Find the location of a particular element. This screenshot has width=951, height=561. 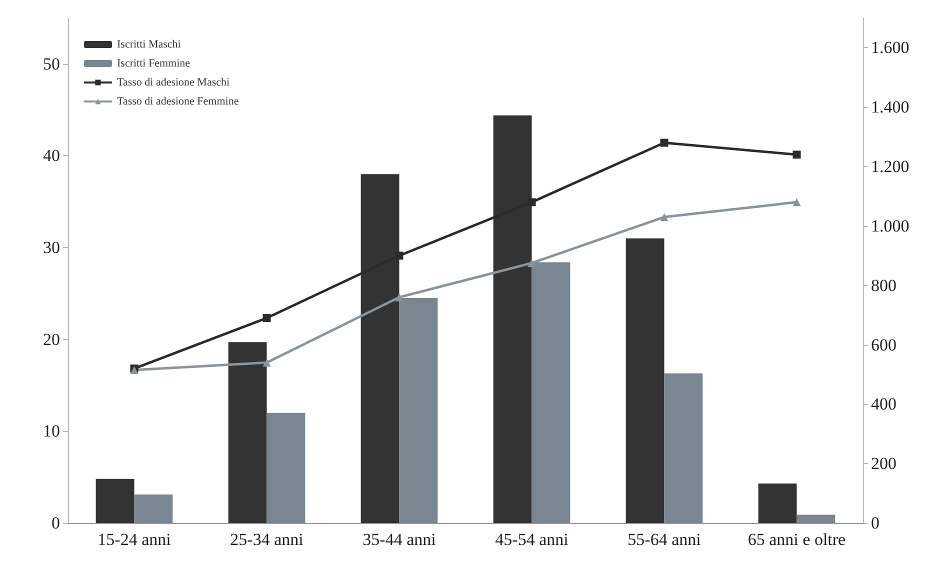

legend-label: Iscritti Femmine is located at coordinates (153, 64).